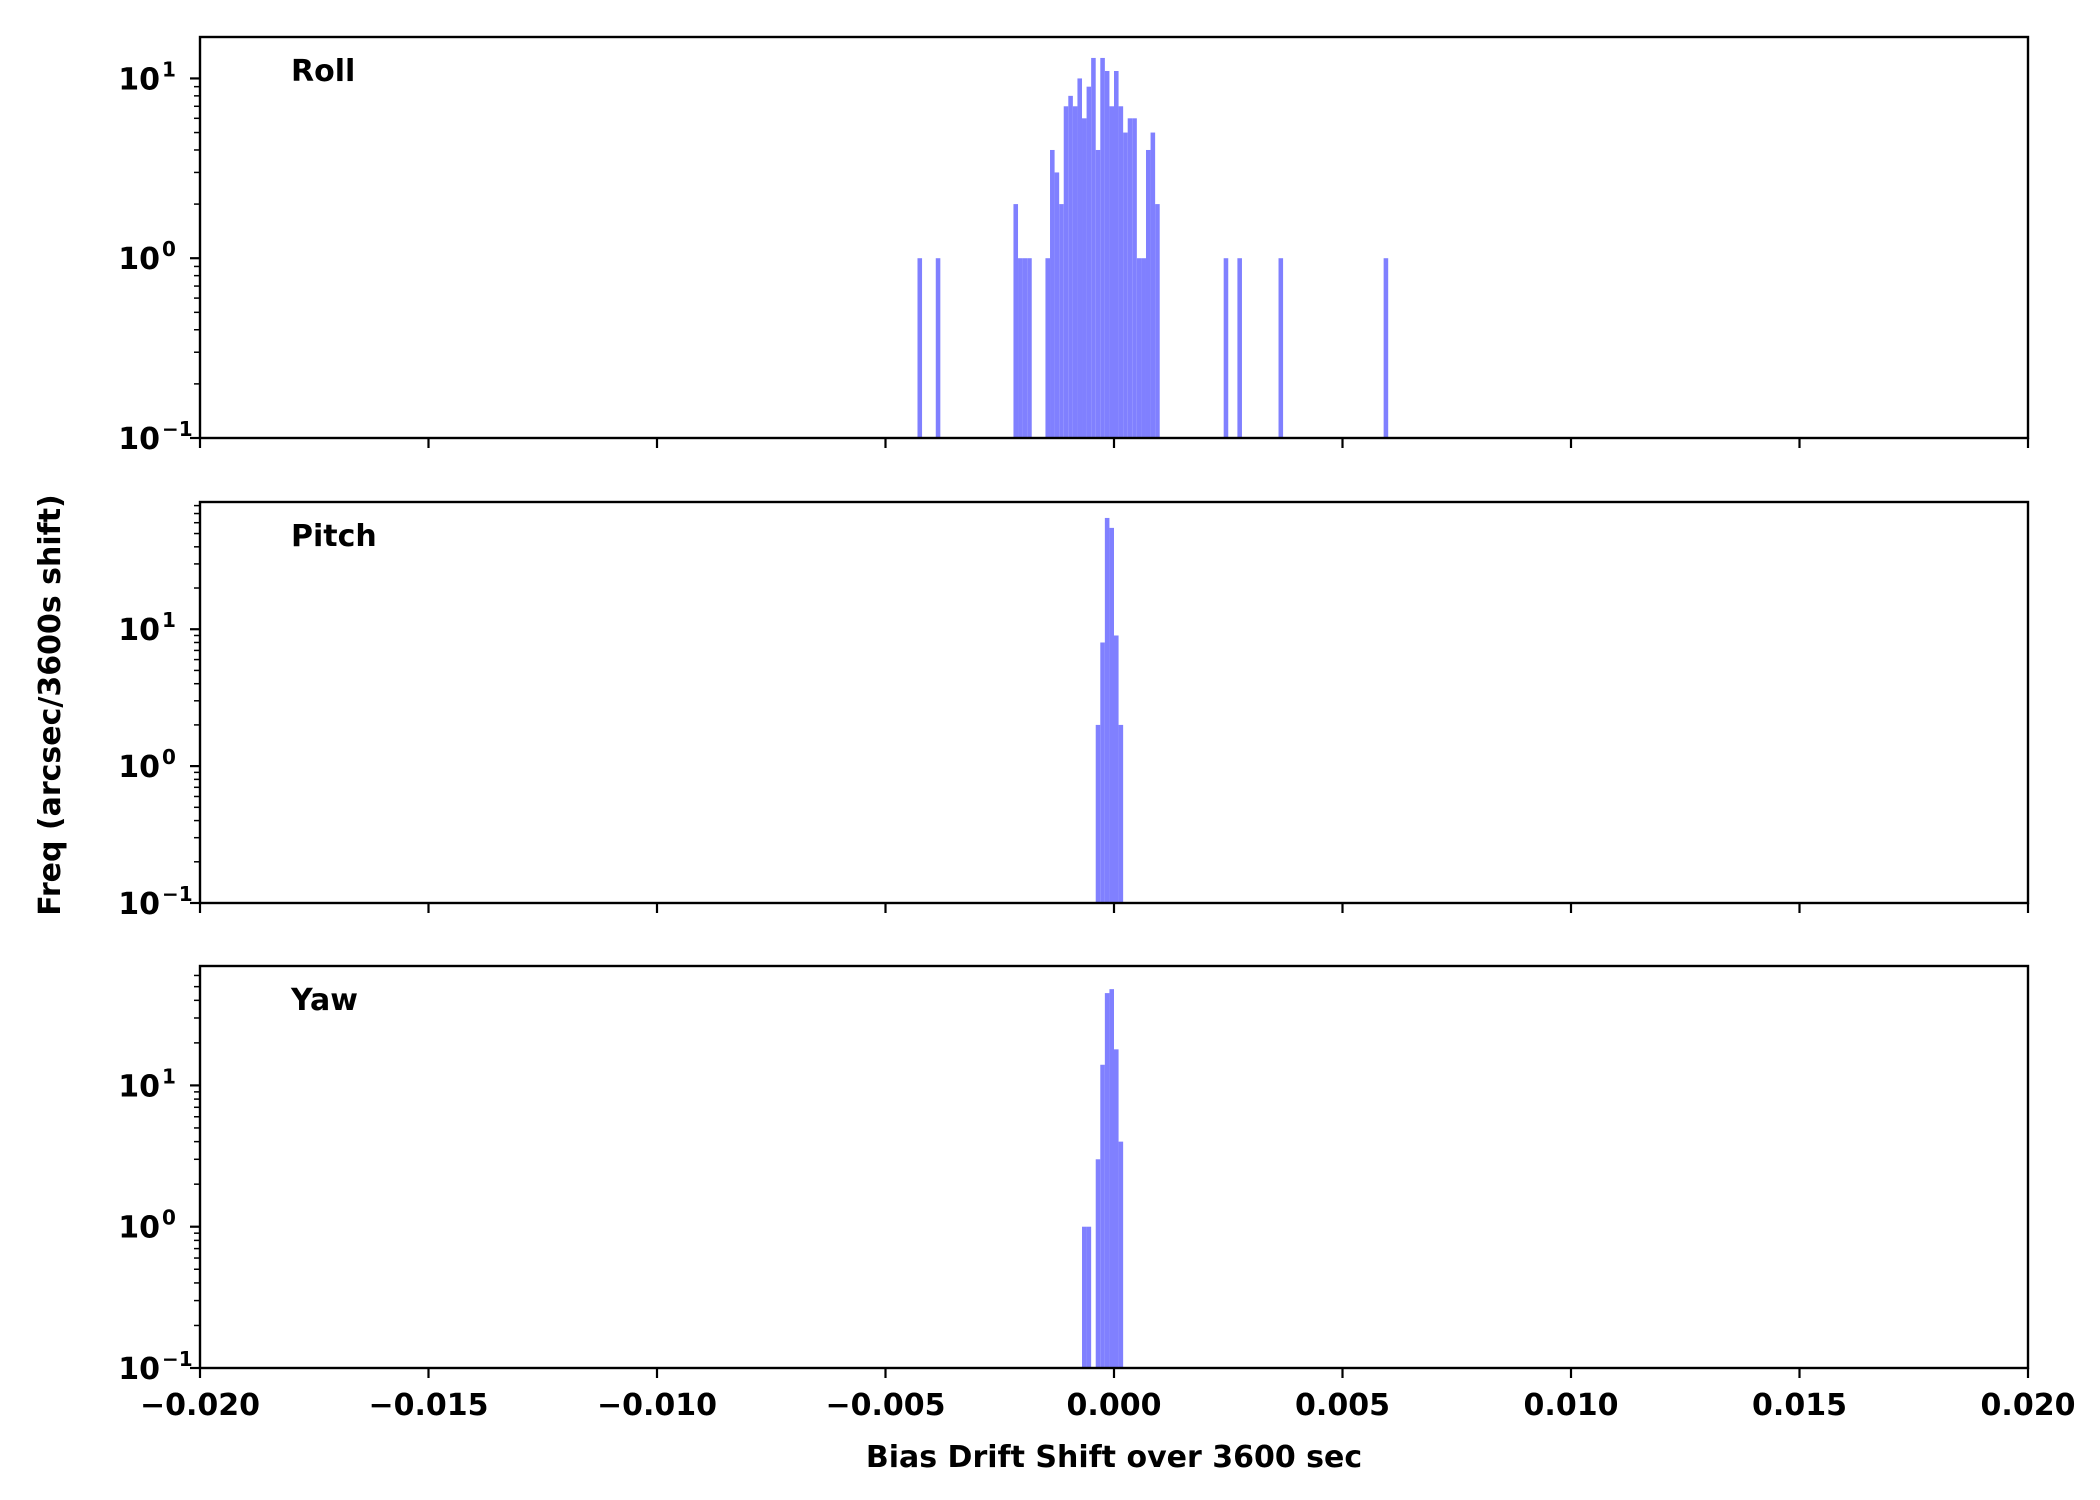 The height and width of the screenshot is (1500, 2100). Describe the element at coordinates (2028, 1405) in the screenshot. I see `x-tick-label: 0.020` at that location.